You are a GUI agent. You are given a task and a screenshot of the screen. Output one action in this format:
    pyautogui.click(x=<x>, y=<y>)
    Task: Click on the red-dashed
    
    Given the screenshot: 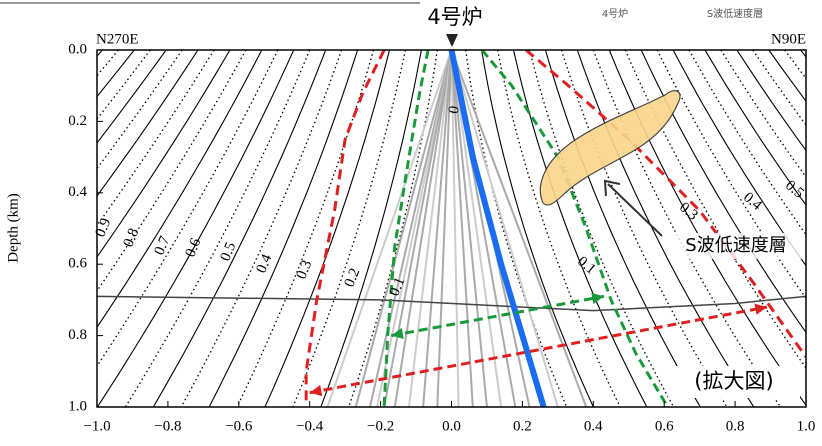 What is the action you would take?
    pyautogui.click(x=345, y=228)
    